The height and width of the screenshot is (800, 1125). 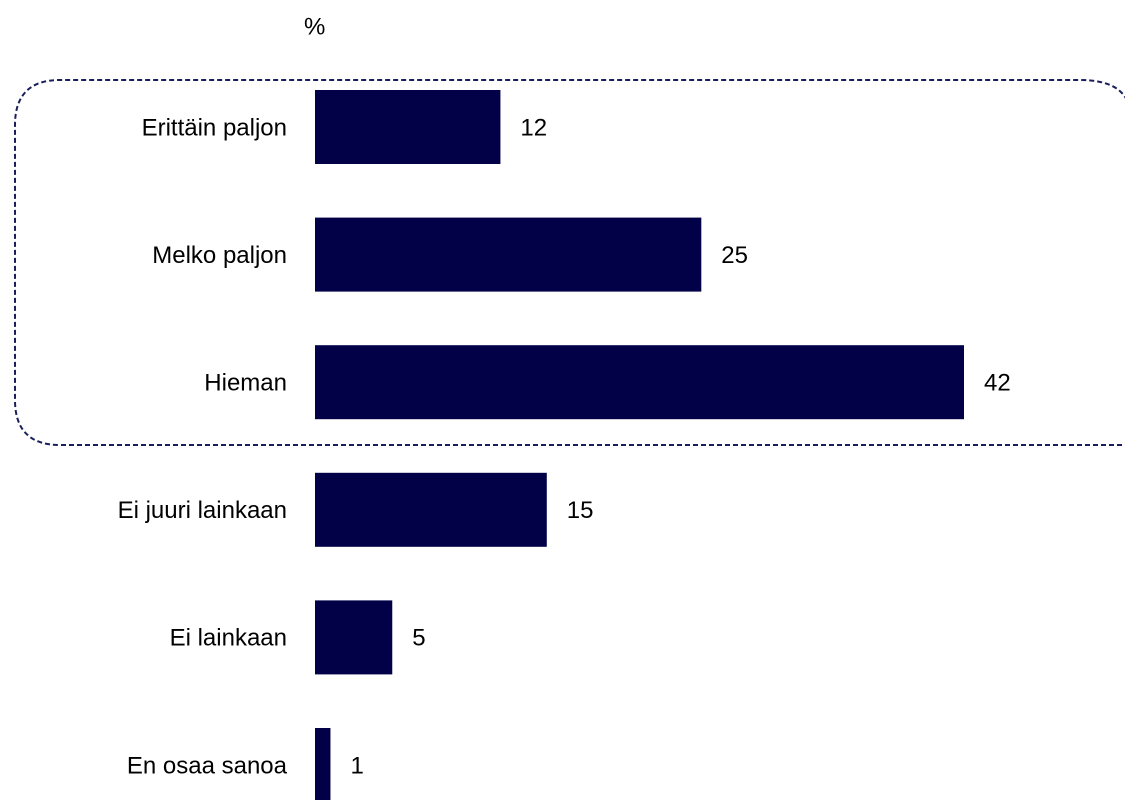 What do you see at coordinates (356, 765) in the screenshot?
I see `value-label: 1` at bounding box center [356, 765].